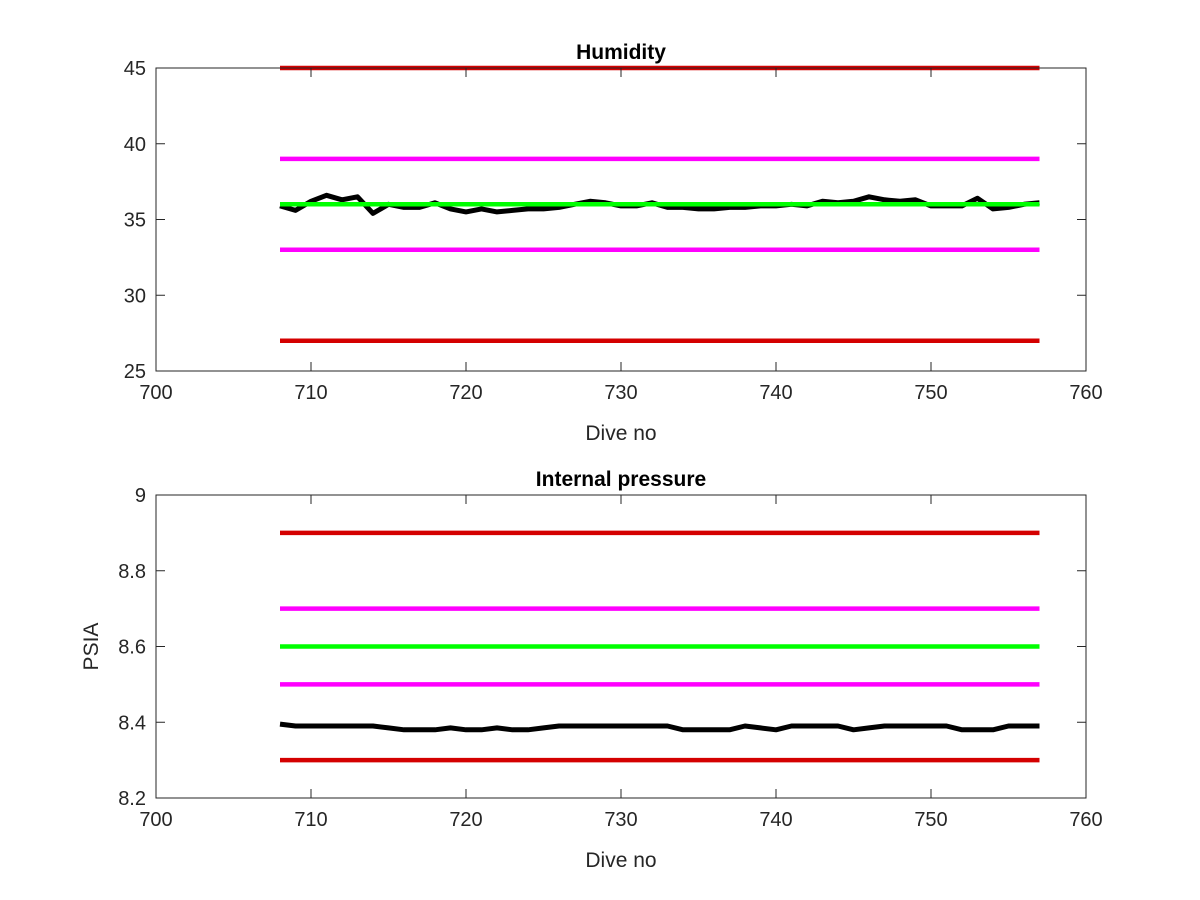  Describe the element at coordinates (621, 52) in the screenshot. I see `chart-title: Humidity` at that location.